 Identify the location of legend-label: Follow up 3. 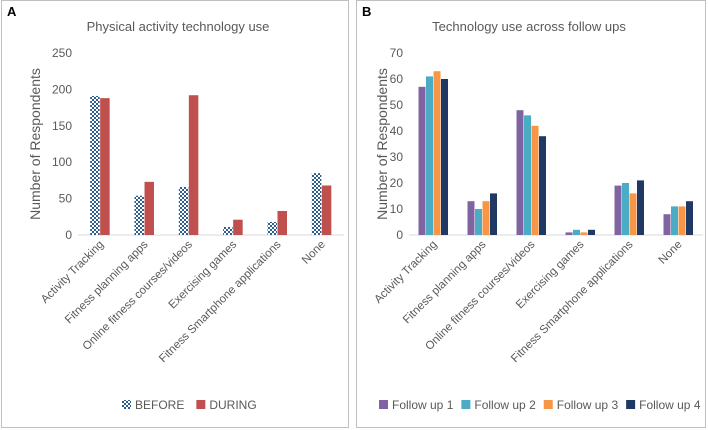
(588, 405).